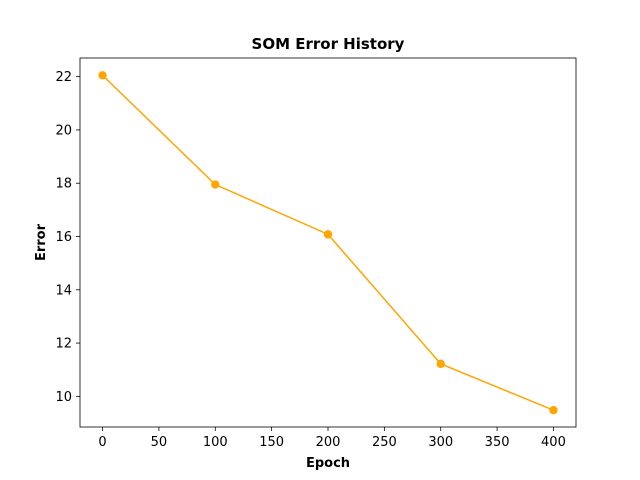 The image size is (640, 480). I want to click on y-axis-ticks: 10 12 14 16 18 20 22, so click(67, 237).